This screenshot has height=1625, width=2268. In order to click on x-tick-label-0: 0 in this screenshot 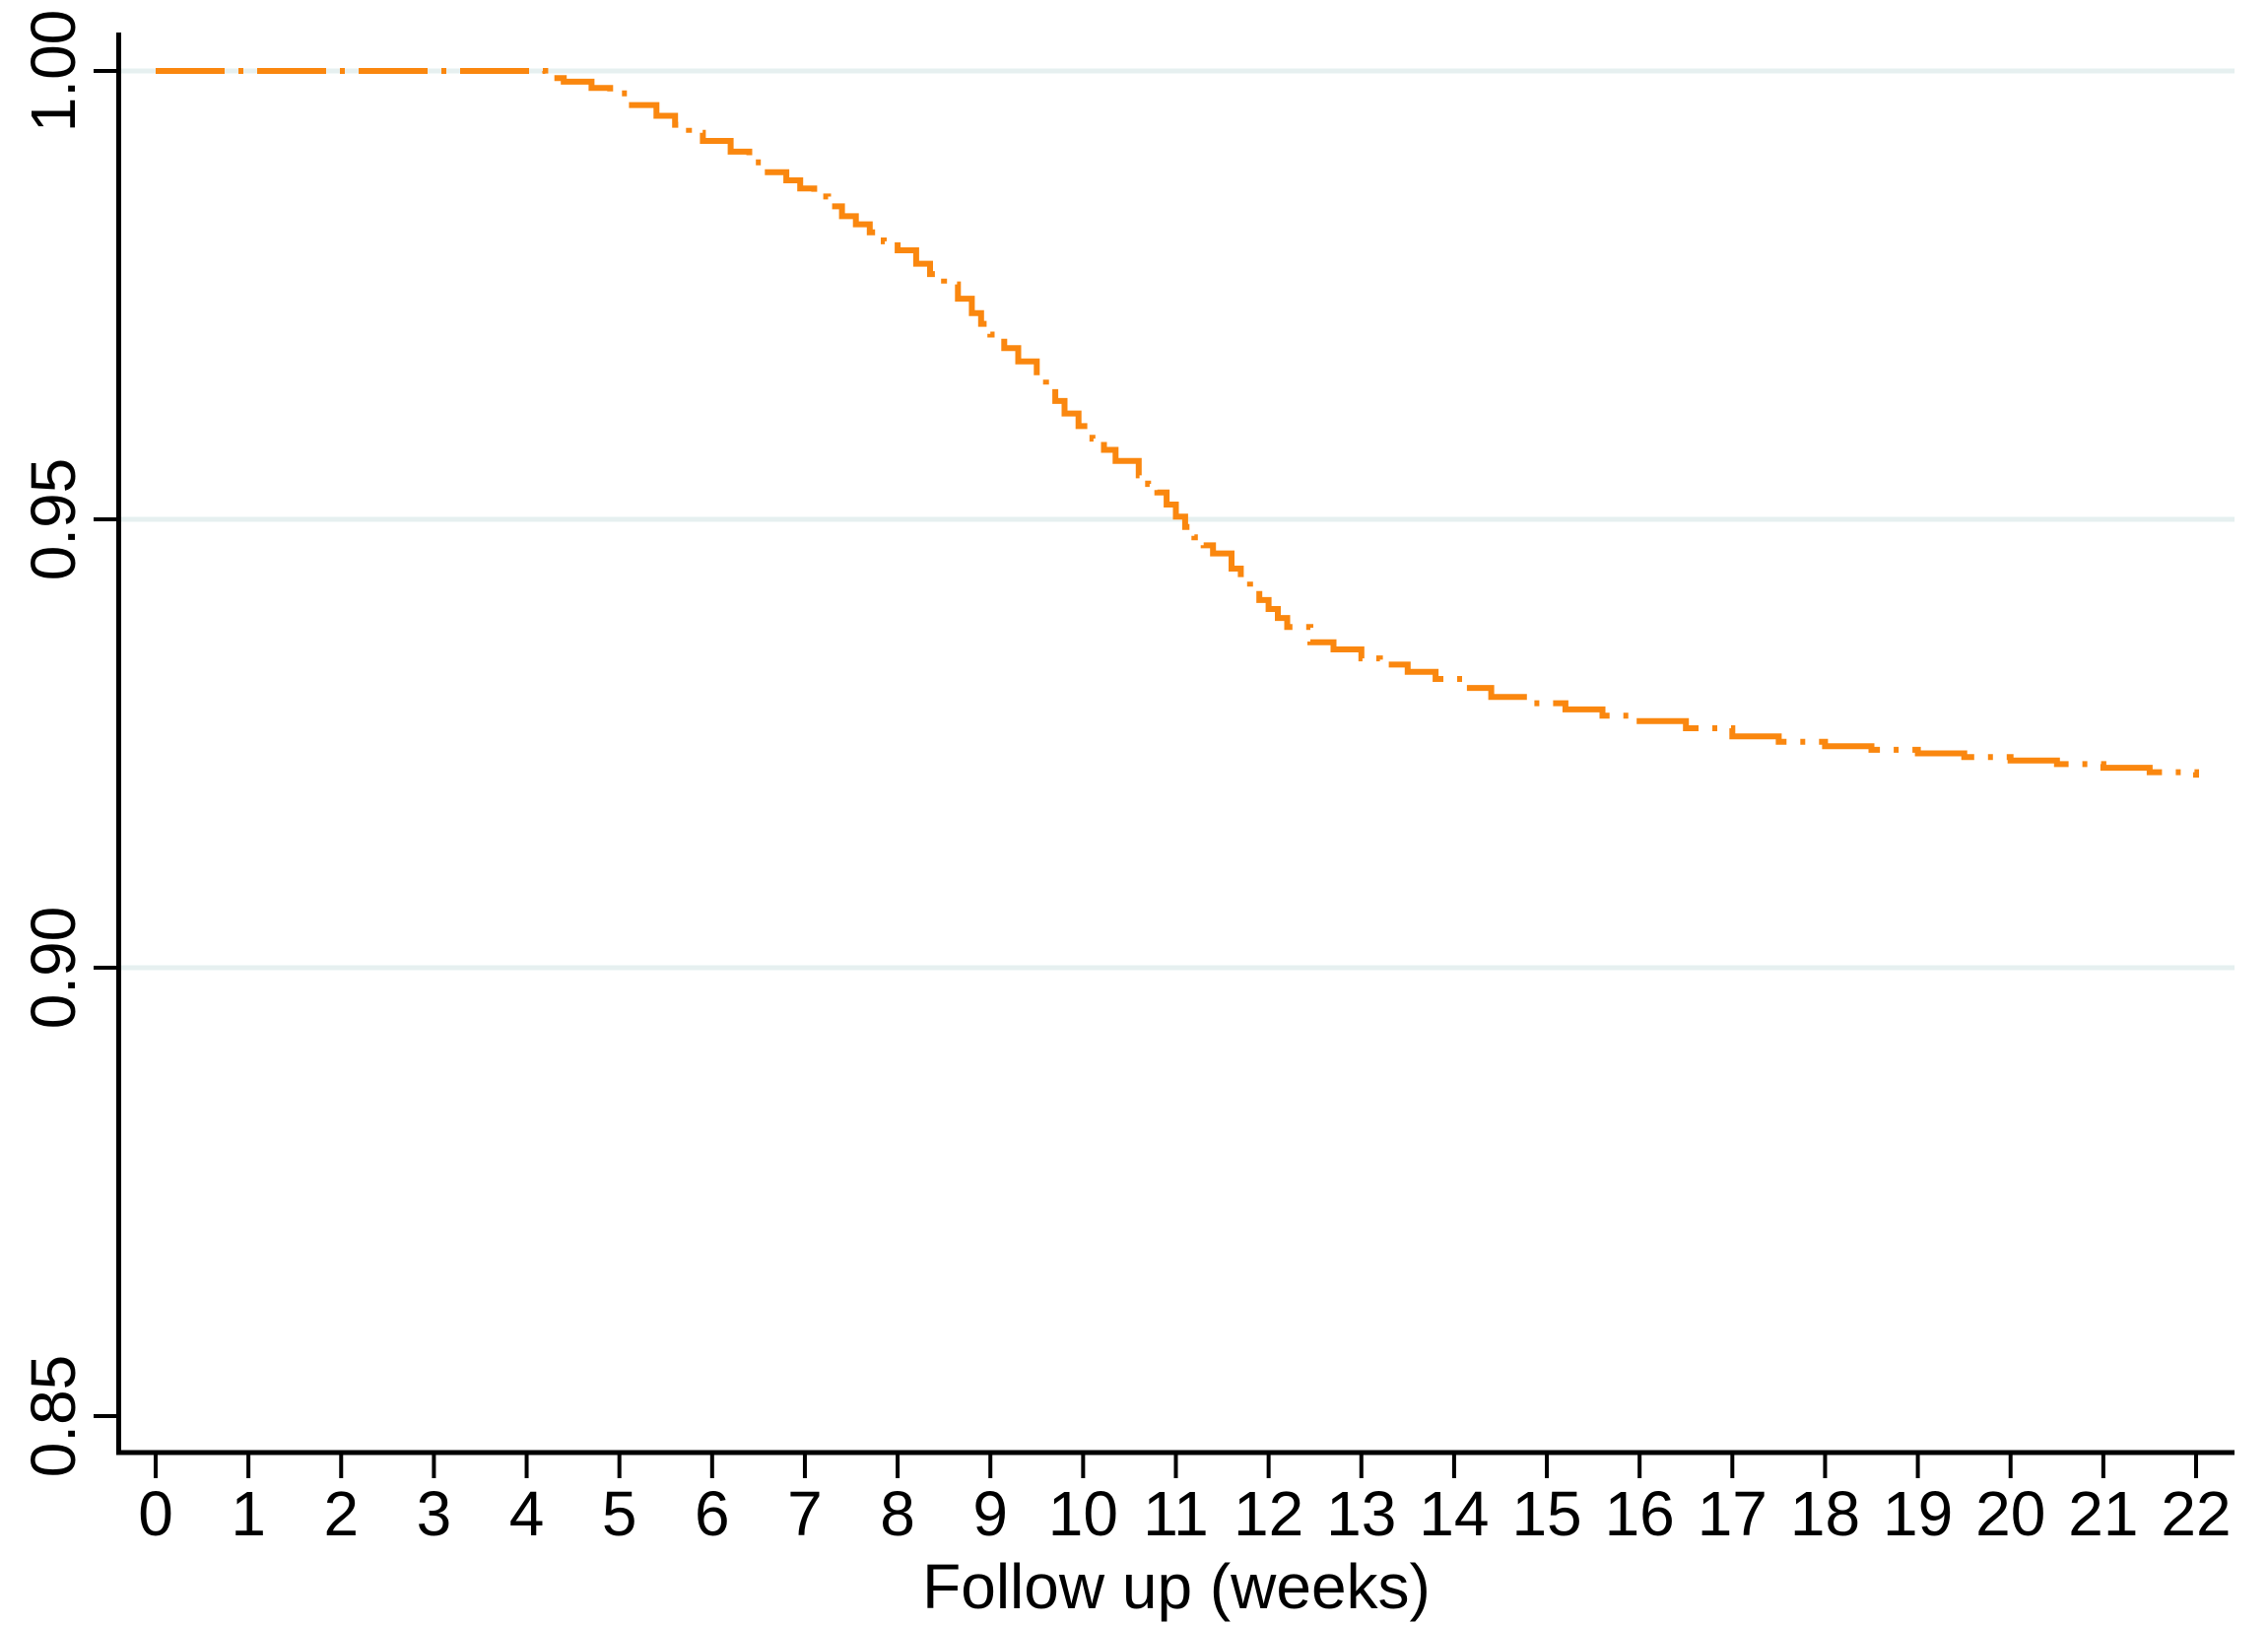, I will do `click(155, 1514)`.